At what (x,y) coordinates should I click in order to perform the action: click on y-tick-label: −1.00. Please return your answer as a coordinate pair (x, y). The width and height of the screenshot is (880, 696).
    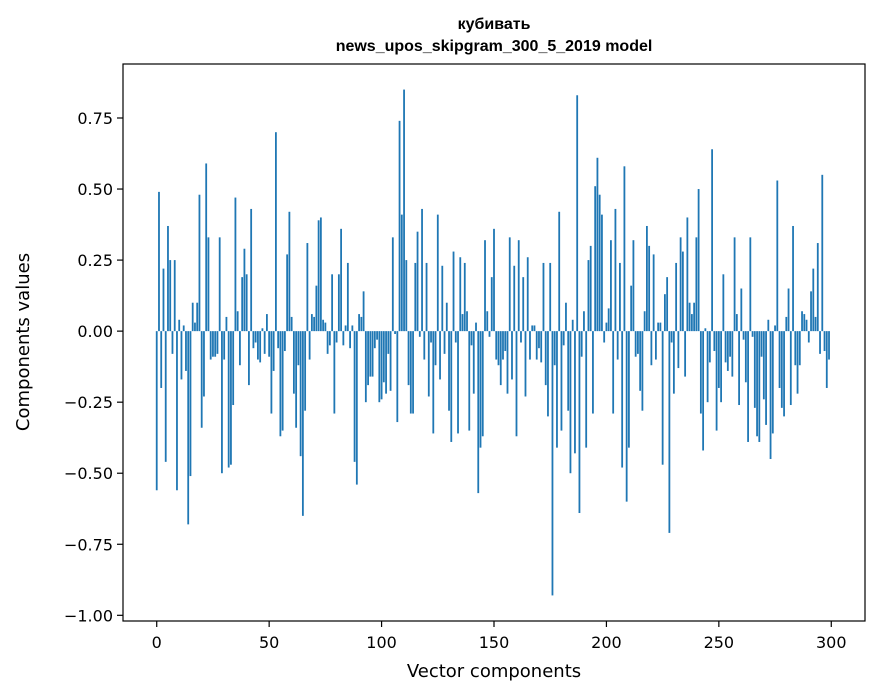
    Looking at the image, I should click on (88, 615).